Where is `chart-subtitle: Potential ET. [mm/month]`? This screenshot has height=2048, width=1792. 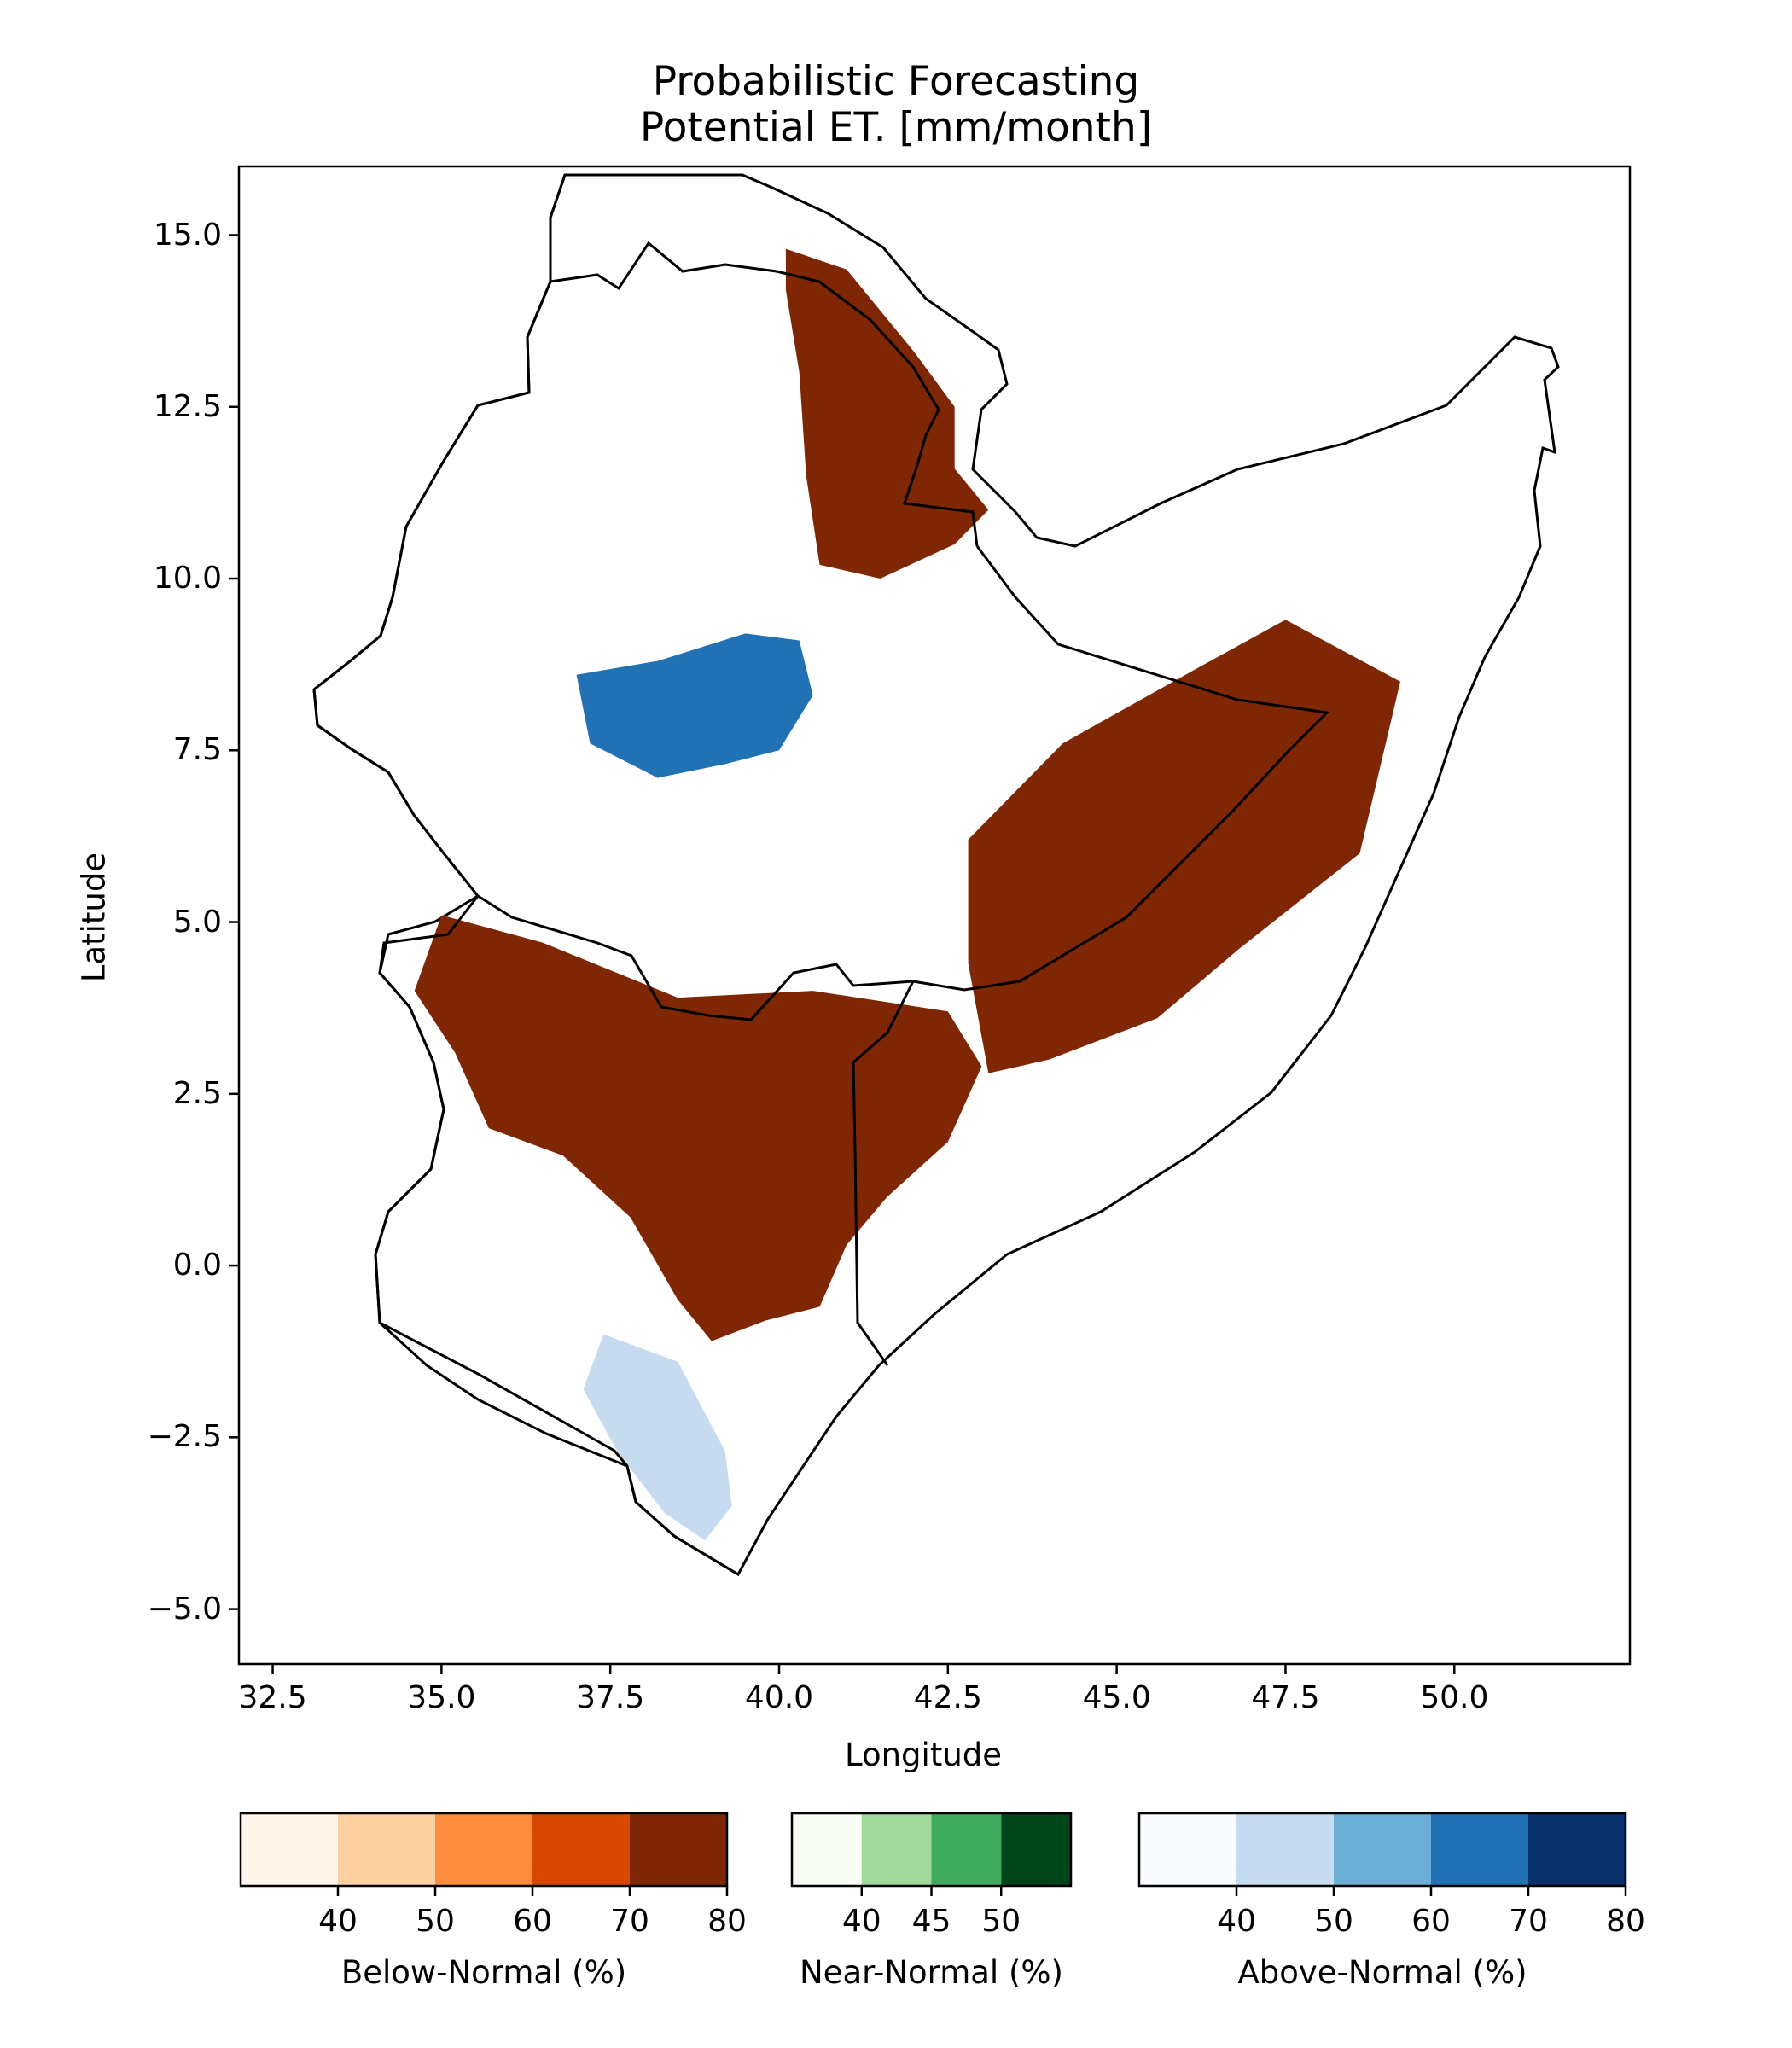 chart-subtitle: Potential ET. [mm/month] is located at coordinates (896, 128).